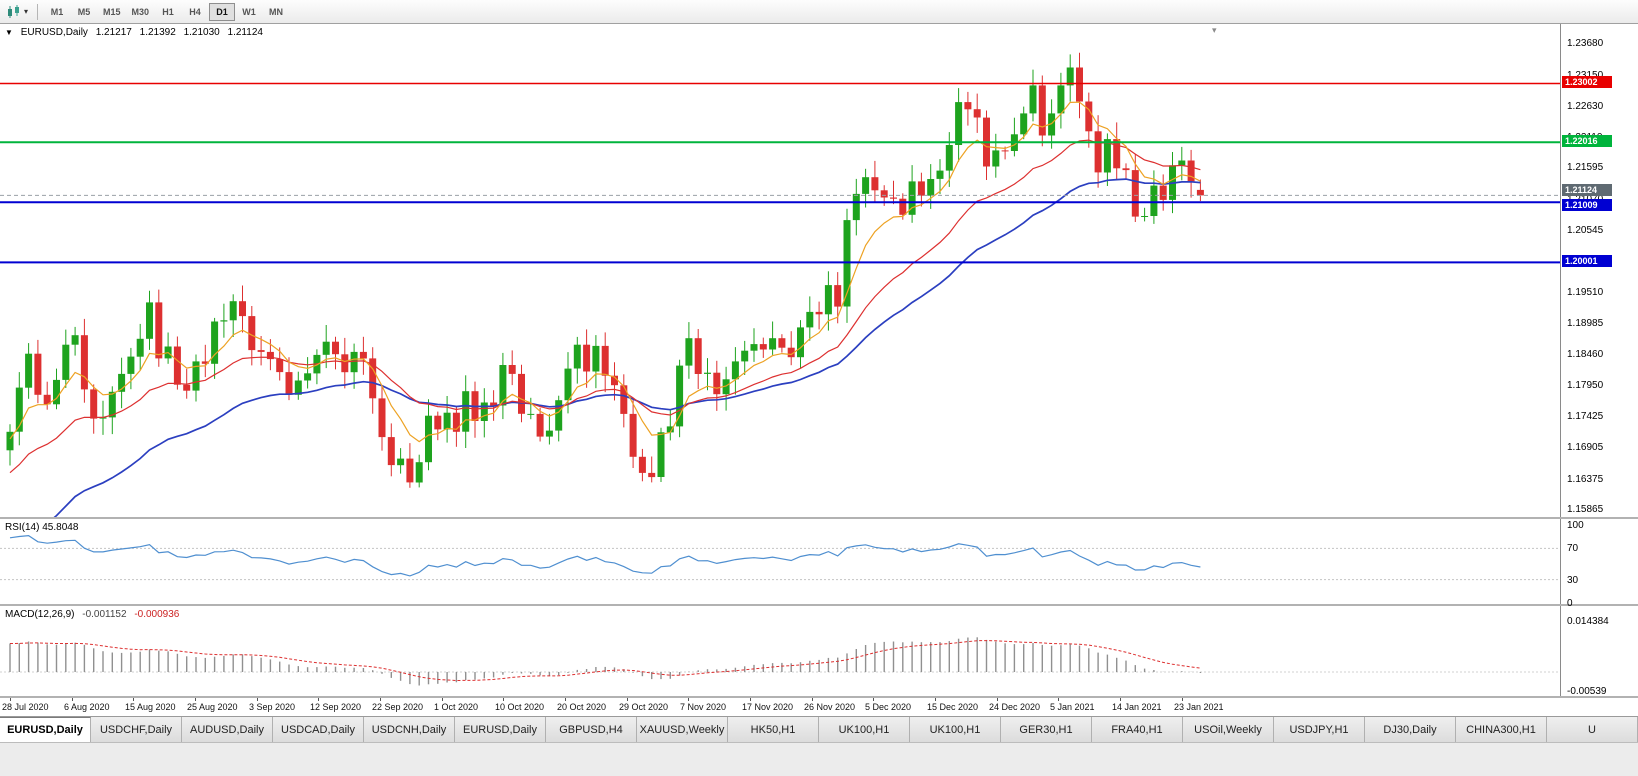 The image size is (1638, 776). I want to click on candlestick-glyph, so click(13, 11).